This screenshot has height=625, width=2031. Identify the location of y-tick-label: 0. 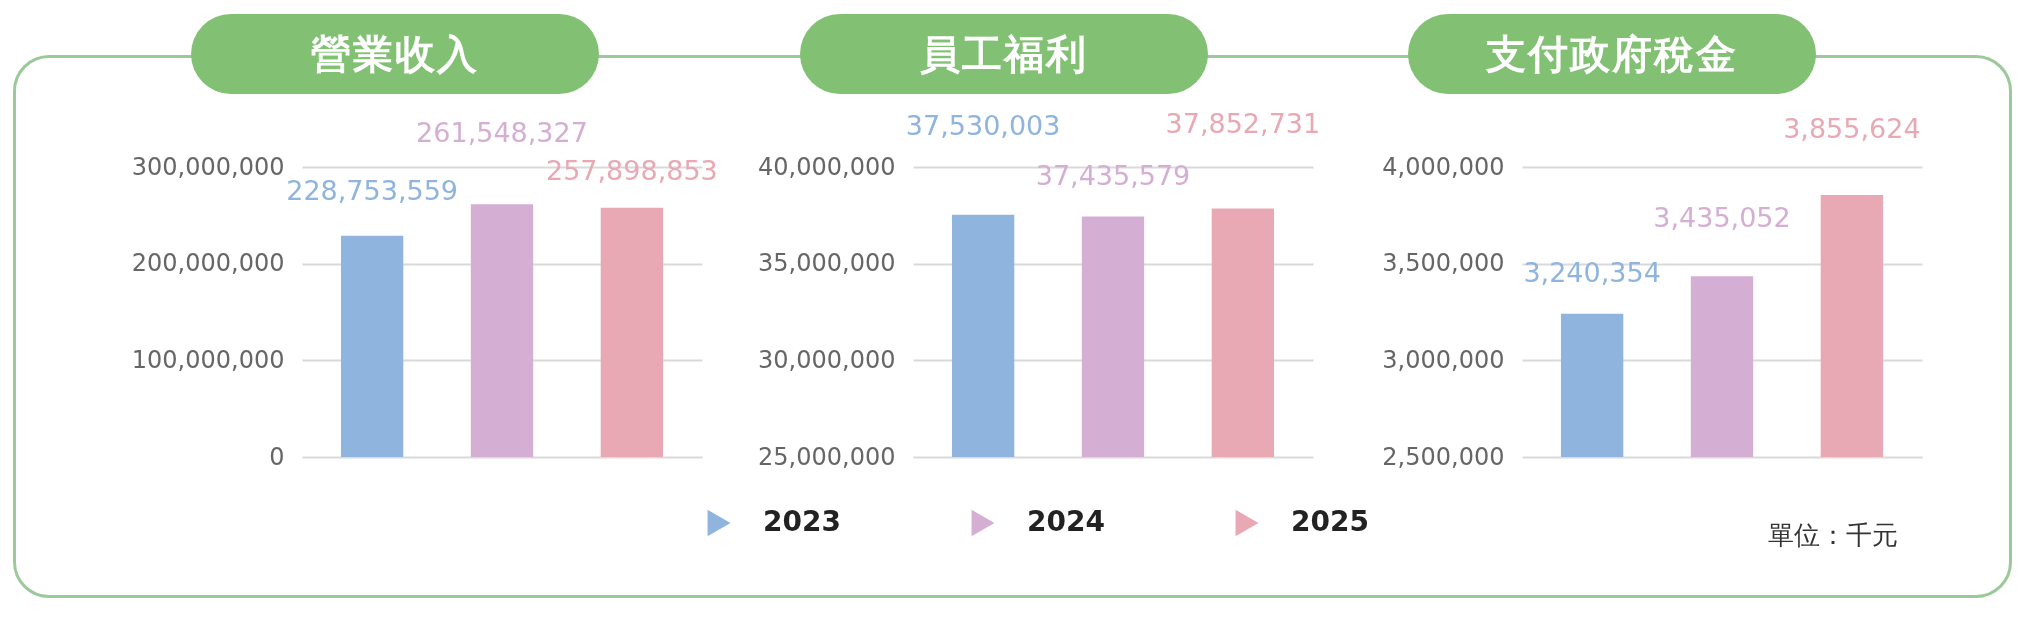
(277, 456).